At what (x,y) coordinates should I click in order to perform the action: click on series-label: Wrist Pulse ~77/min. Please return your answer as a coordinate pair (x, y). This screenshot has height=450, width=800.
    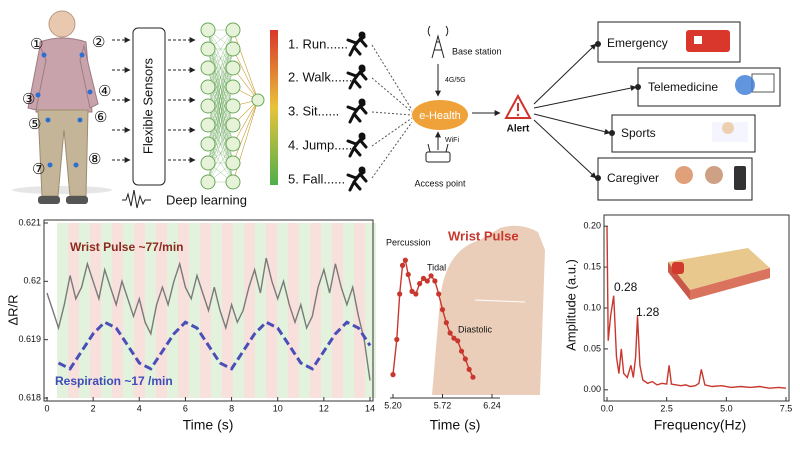
    Looking at the image, I should click on (127, 247).